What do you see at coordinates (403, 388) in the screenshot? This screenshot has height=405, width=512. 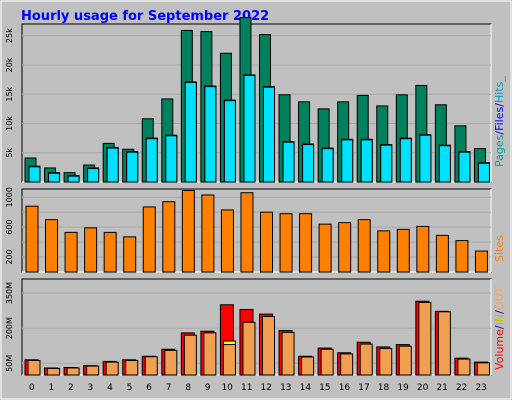 I see `x-tick-label: 19` at bounding box center [403, 388].